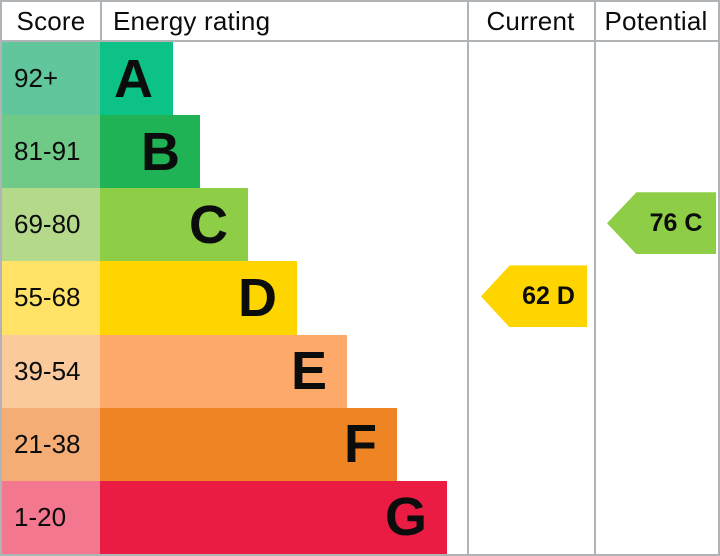  I want to click on band-score-range: 55-68, so click(51, 298).